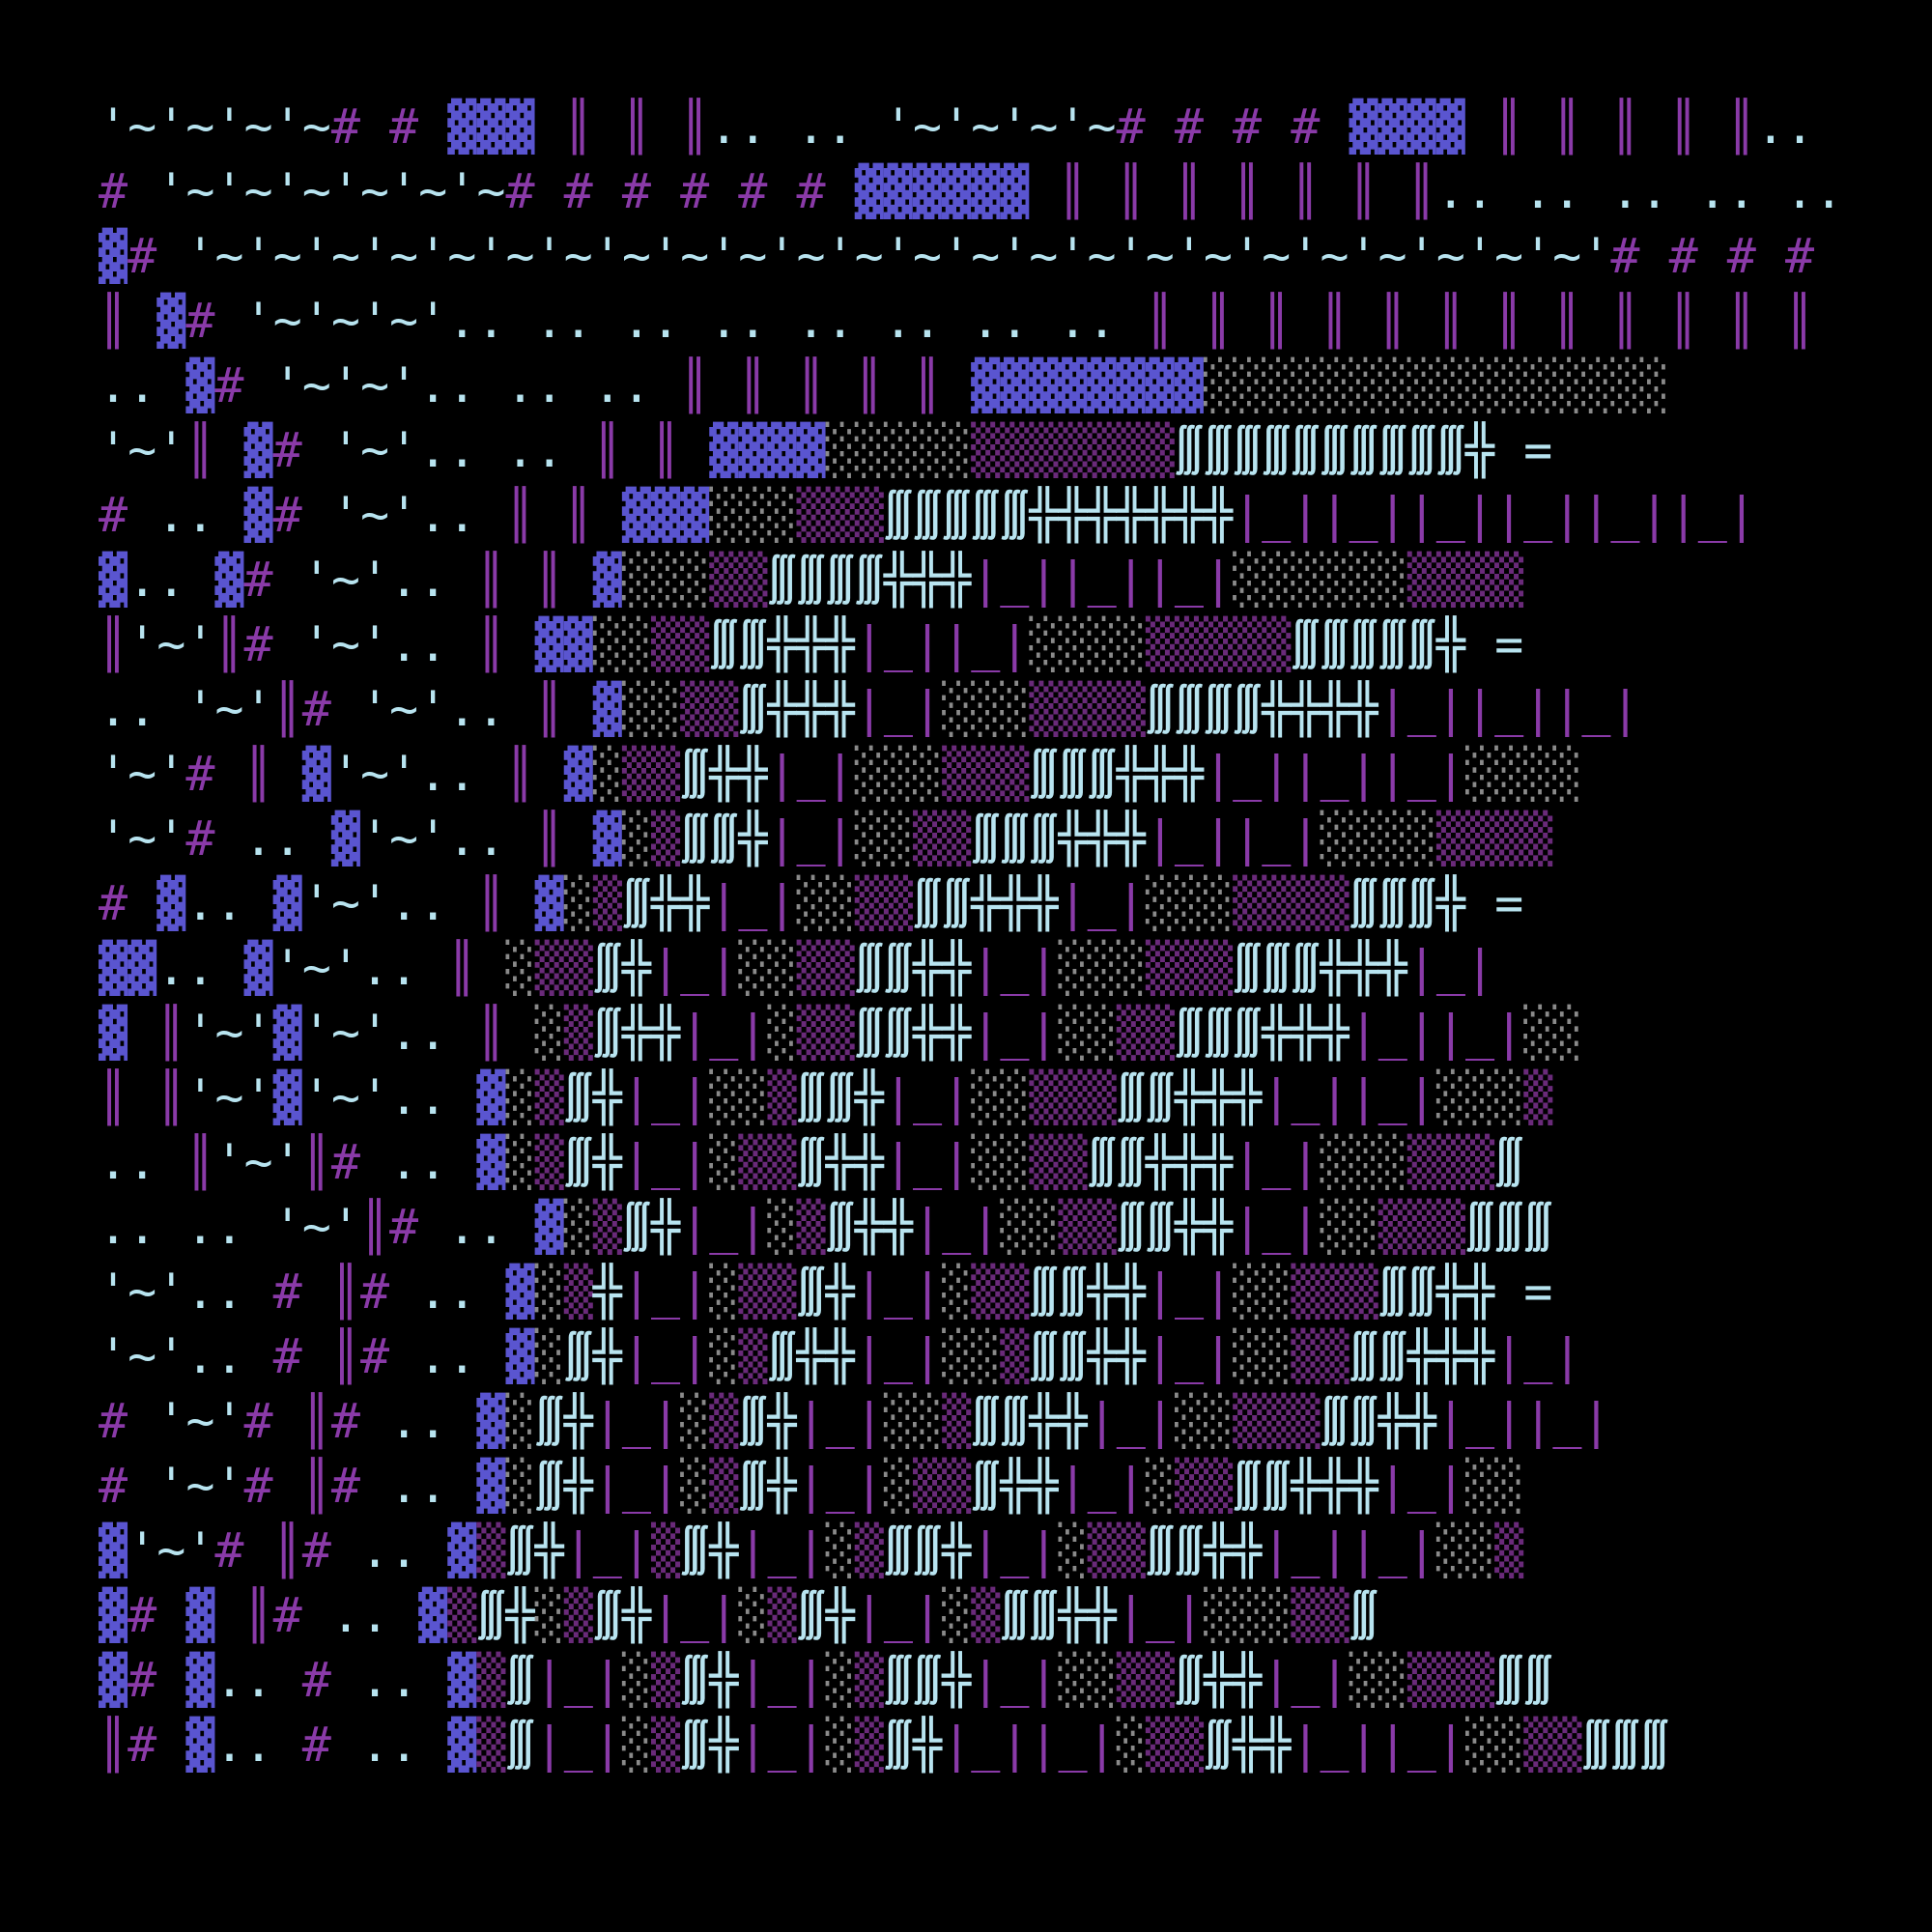  I want to click on ascii-segment: ░░░░░░, so click(1320, 580).